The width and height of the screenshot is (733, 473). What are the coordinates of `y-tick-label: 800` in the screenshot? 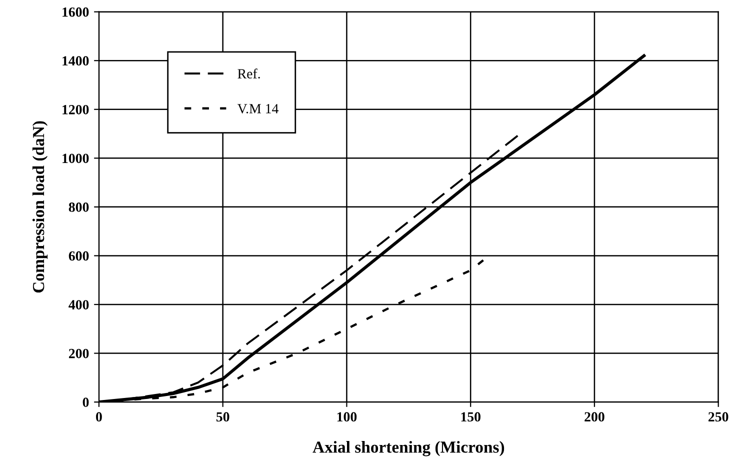 It's located at (78, 207).